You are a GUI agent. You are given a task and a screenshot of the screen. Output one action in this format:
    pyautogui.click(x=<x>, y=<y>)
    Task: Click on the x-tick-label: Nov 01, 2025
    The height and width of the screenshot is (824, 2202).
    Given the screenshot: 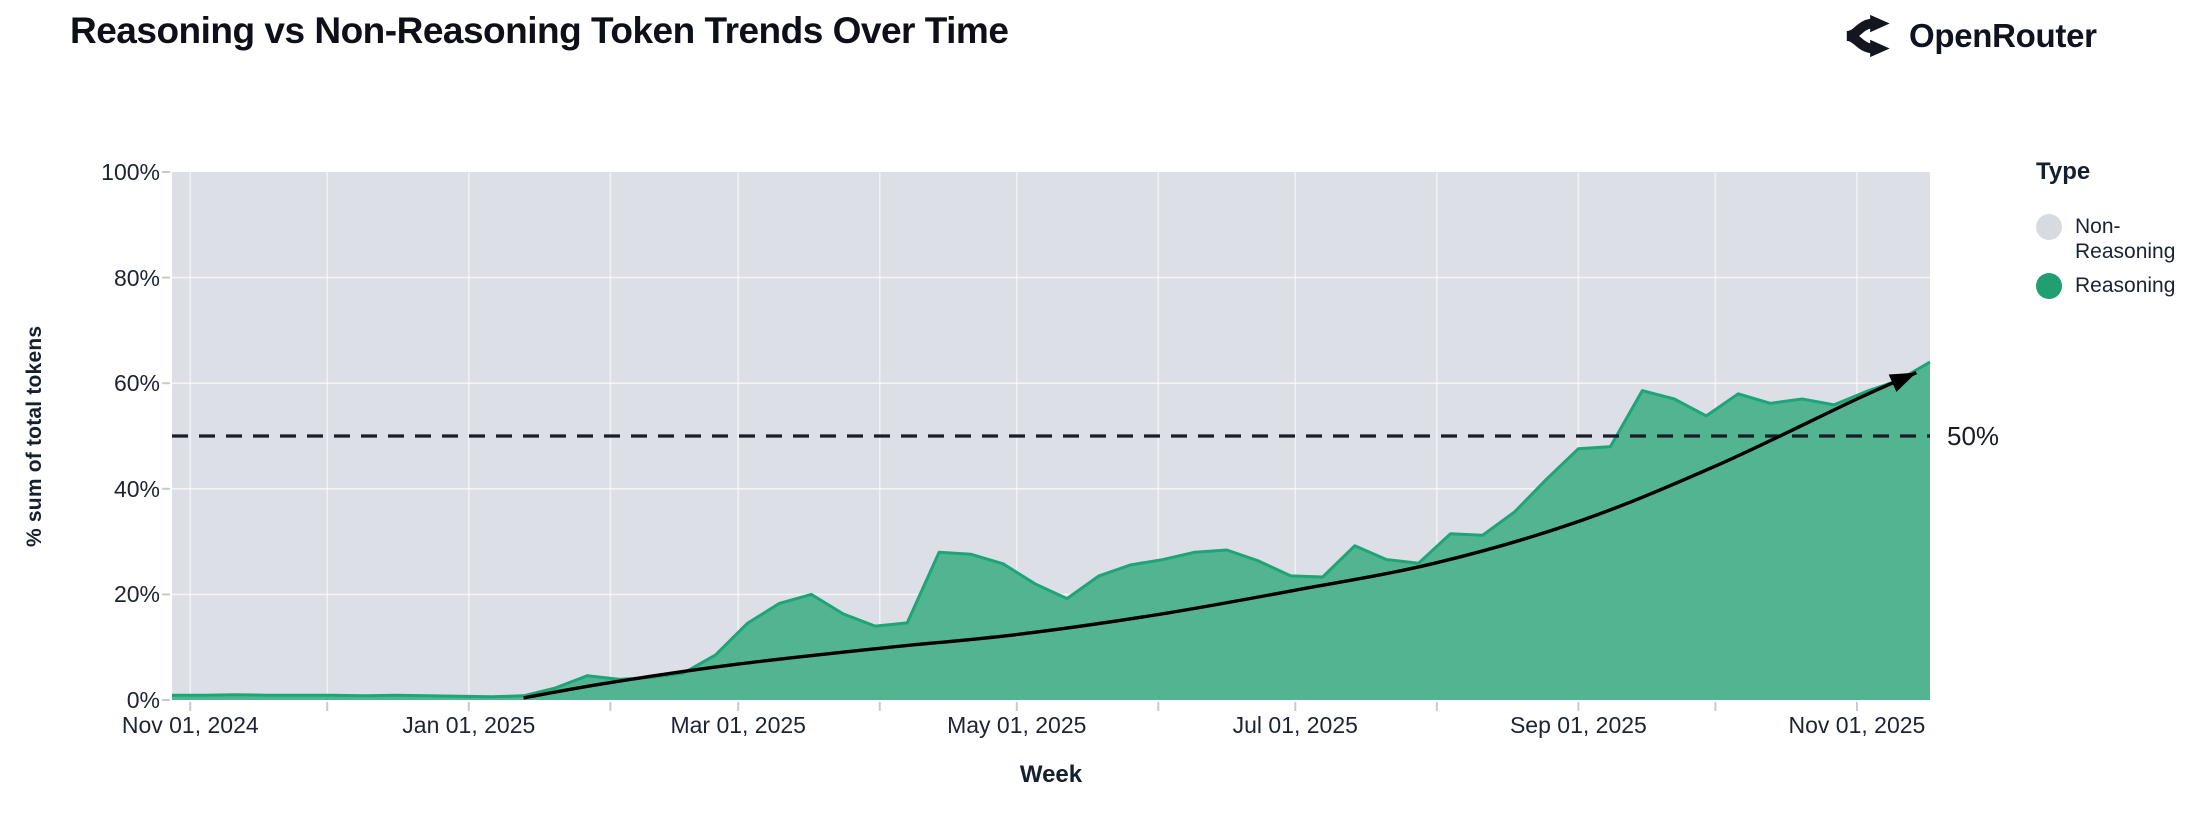 What is the action you would take?
    pyautogui.click(x=1857, y=725)
    